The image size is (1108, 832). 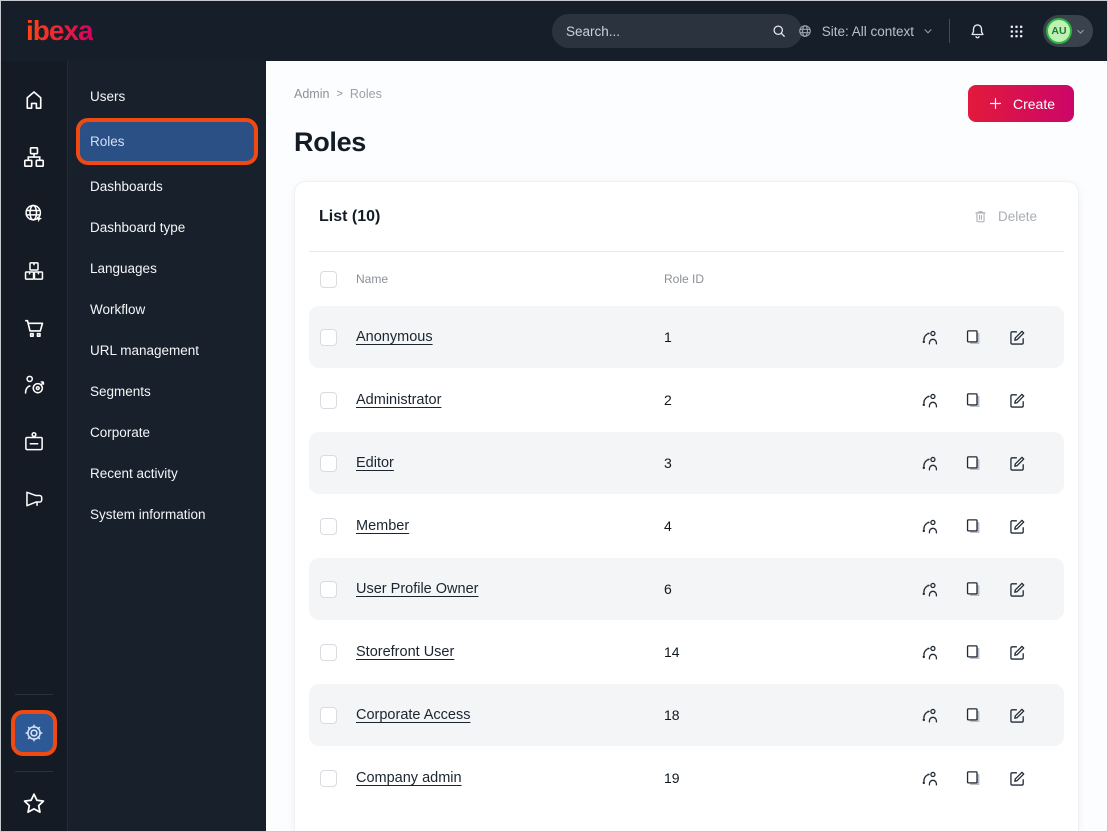 What do you see at coordinates (118, 309) in the screenshot?
I see `menu-item-workflow: Workflow` at bounding box center [118, 309].